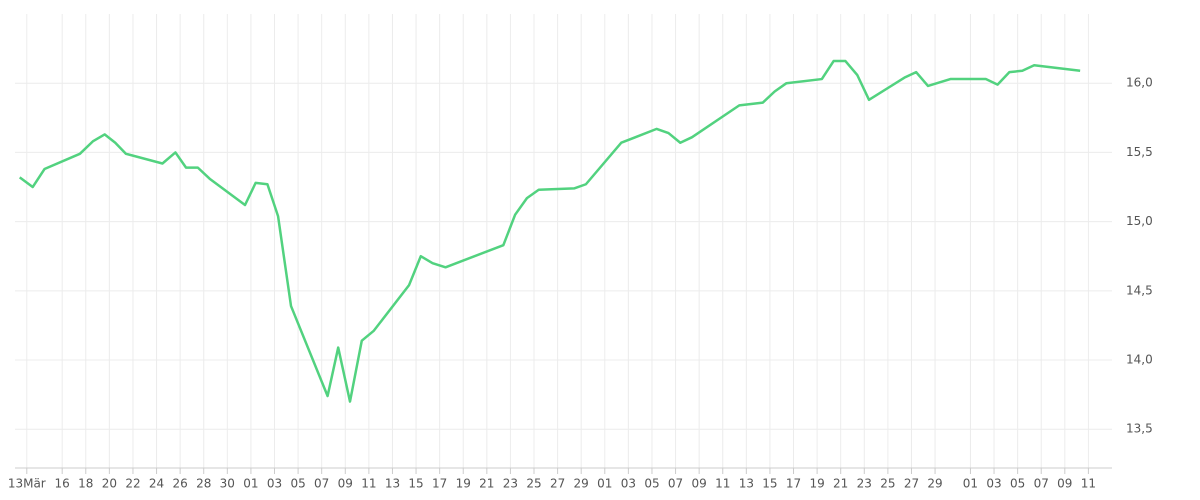 The height and width of the screenshot is (500, 1200). I want to click on x-tick-label: 18, so click(85, 484).